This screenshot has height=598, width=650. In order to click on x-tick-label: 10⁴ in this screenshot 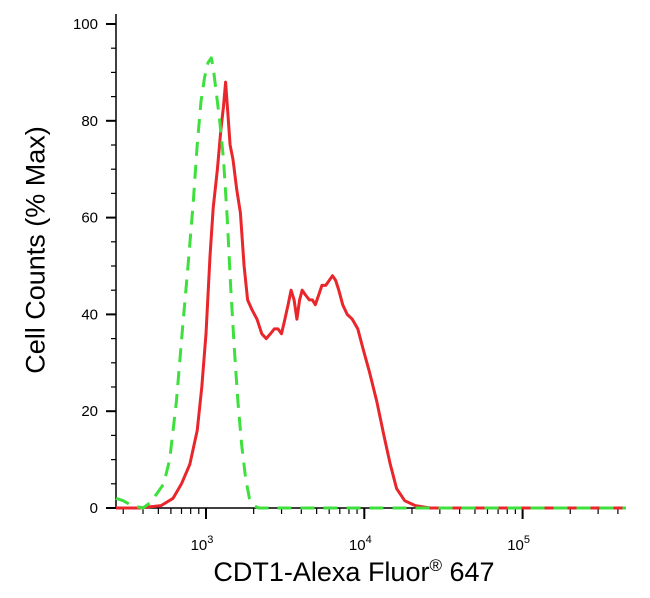, I will do `click(360, 544)`.